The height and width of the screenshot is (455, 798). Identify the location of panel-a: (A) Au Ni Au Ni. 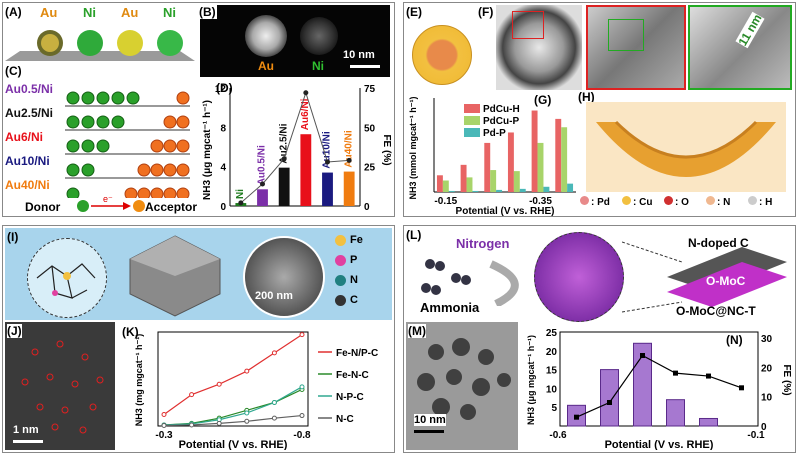
(100, 34).